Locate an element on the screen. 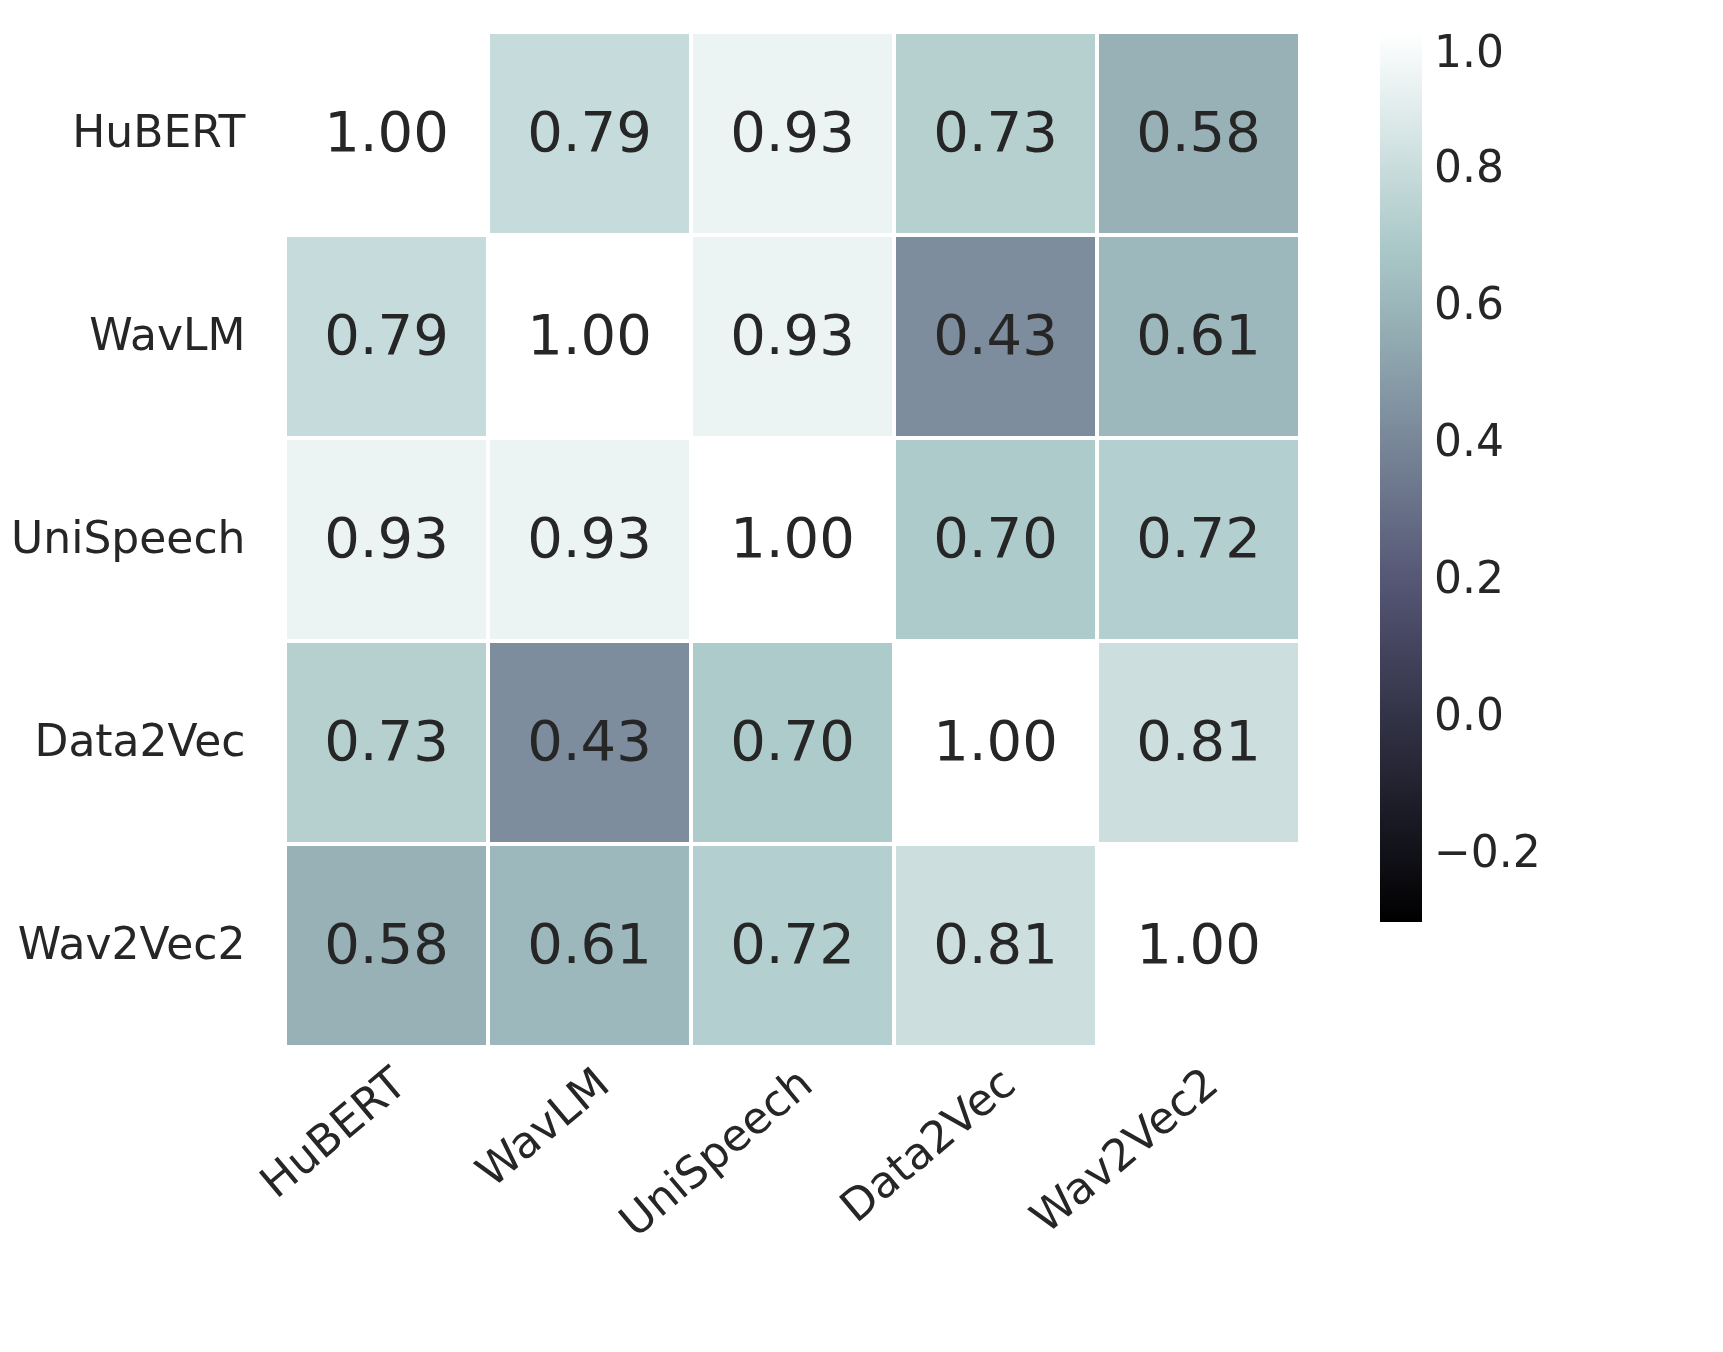  color-bar-label: 0.2 is located at coordinates (1469, 577).